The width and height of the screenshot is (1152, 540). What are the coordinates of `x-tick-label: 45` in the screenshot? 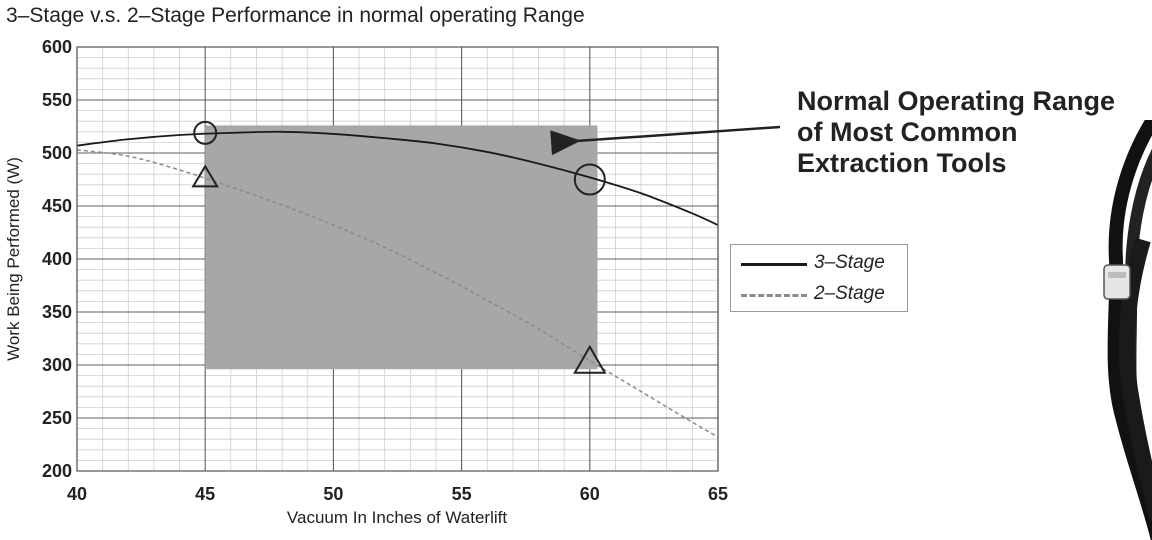 It's located at (205, 494).